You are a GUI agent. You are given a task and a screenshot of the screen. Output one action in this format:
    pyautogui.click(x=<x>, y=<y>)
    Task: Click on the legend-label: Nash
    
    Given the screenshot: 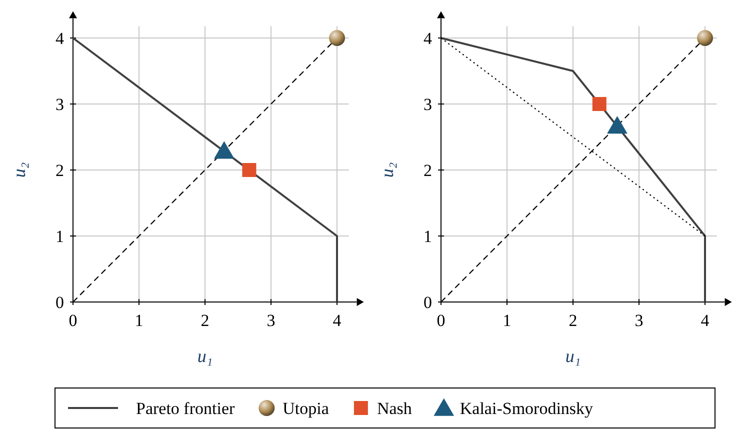 What is the action you would take?
    pyautogui.click(x=394, y=408)
    